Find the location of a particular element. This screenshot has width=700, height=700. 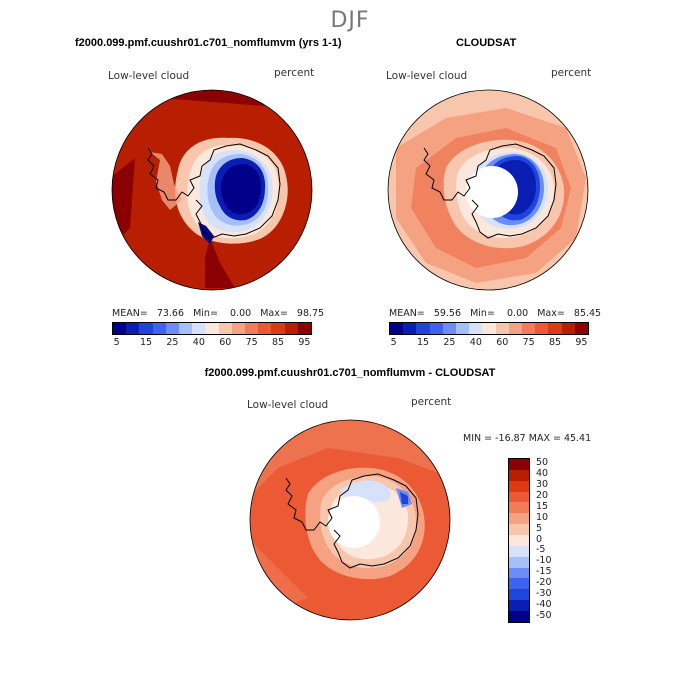

panel3-polar-map is located at coordinates (350, 520).